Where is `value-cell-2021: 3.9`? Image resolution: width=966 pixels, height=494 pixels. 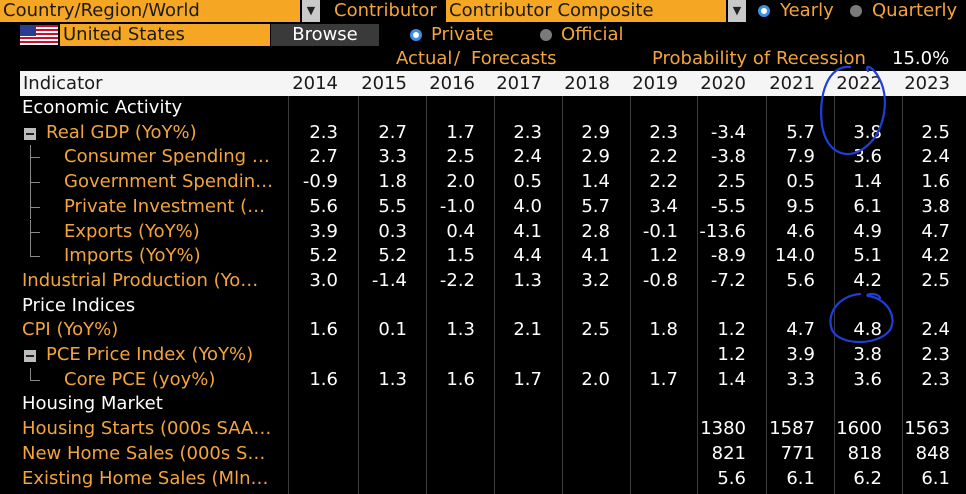
value-cell-2021: 3.9 is located at coordinates (800, 354).